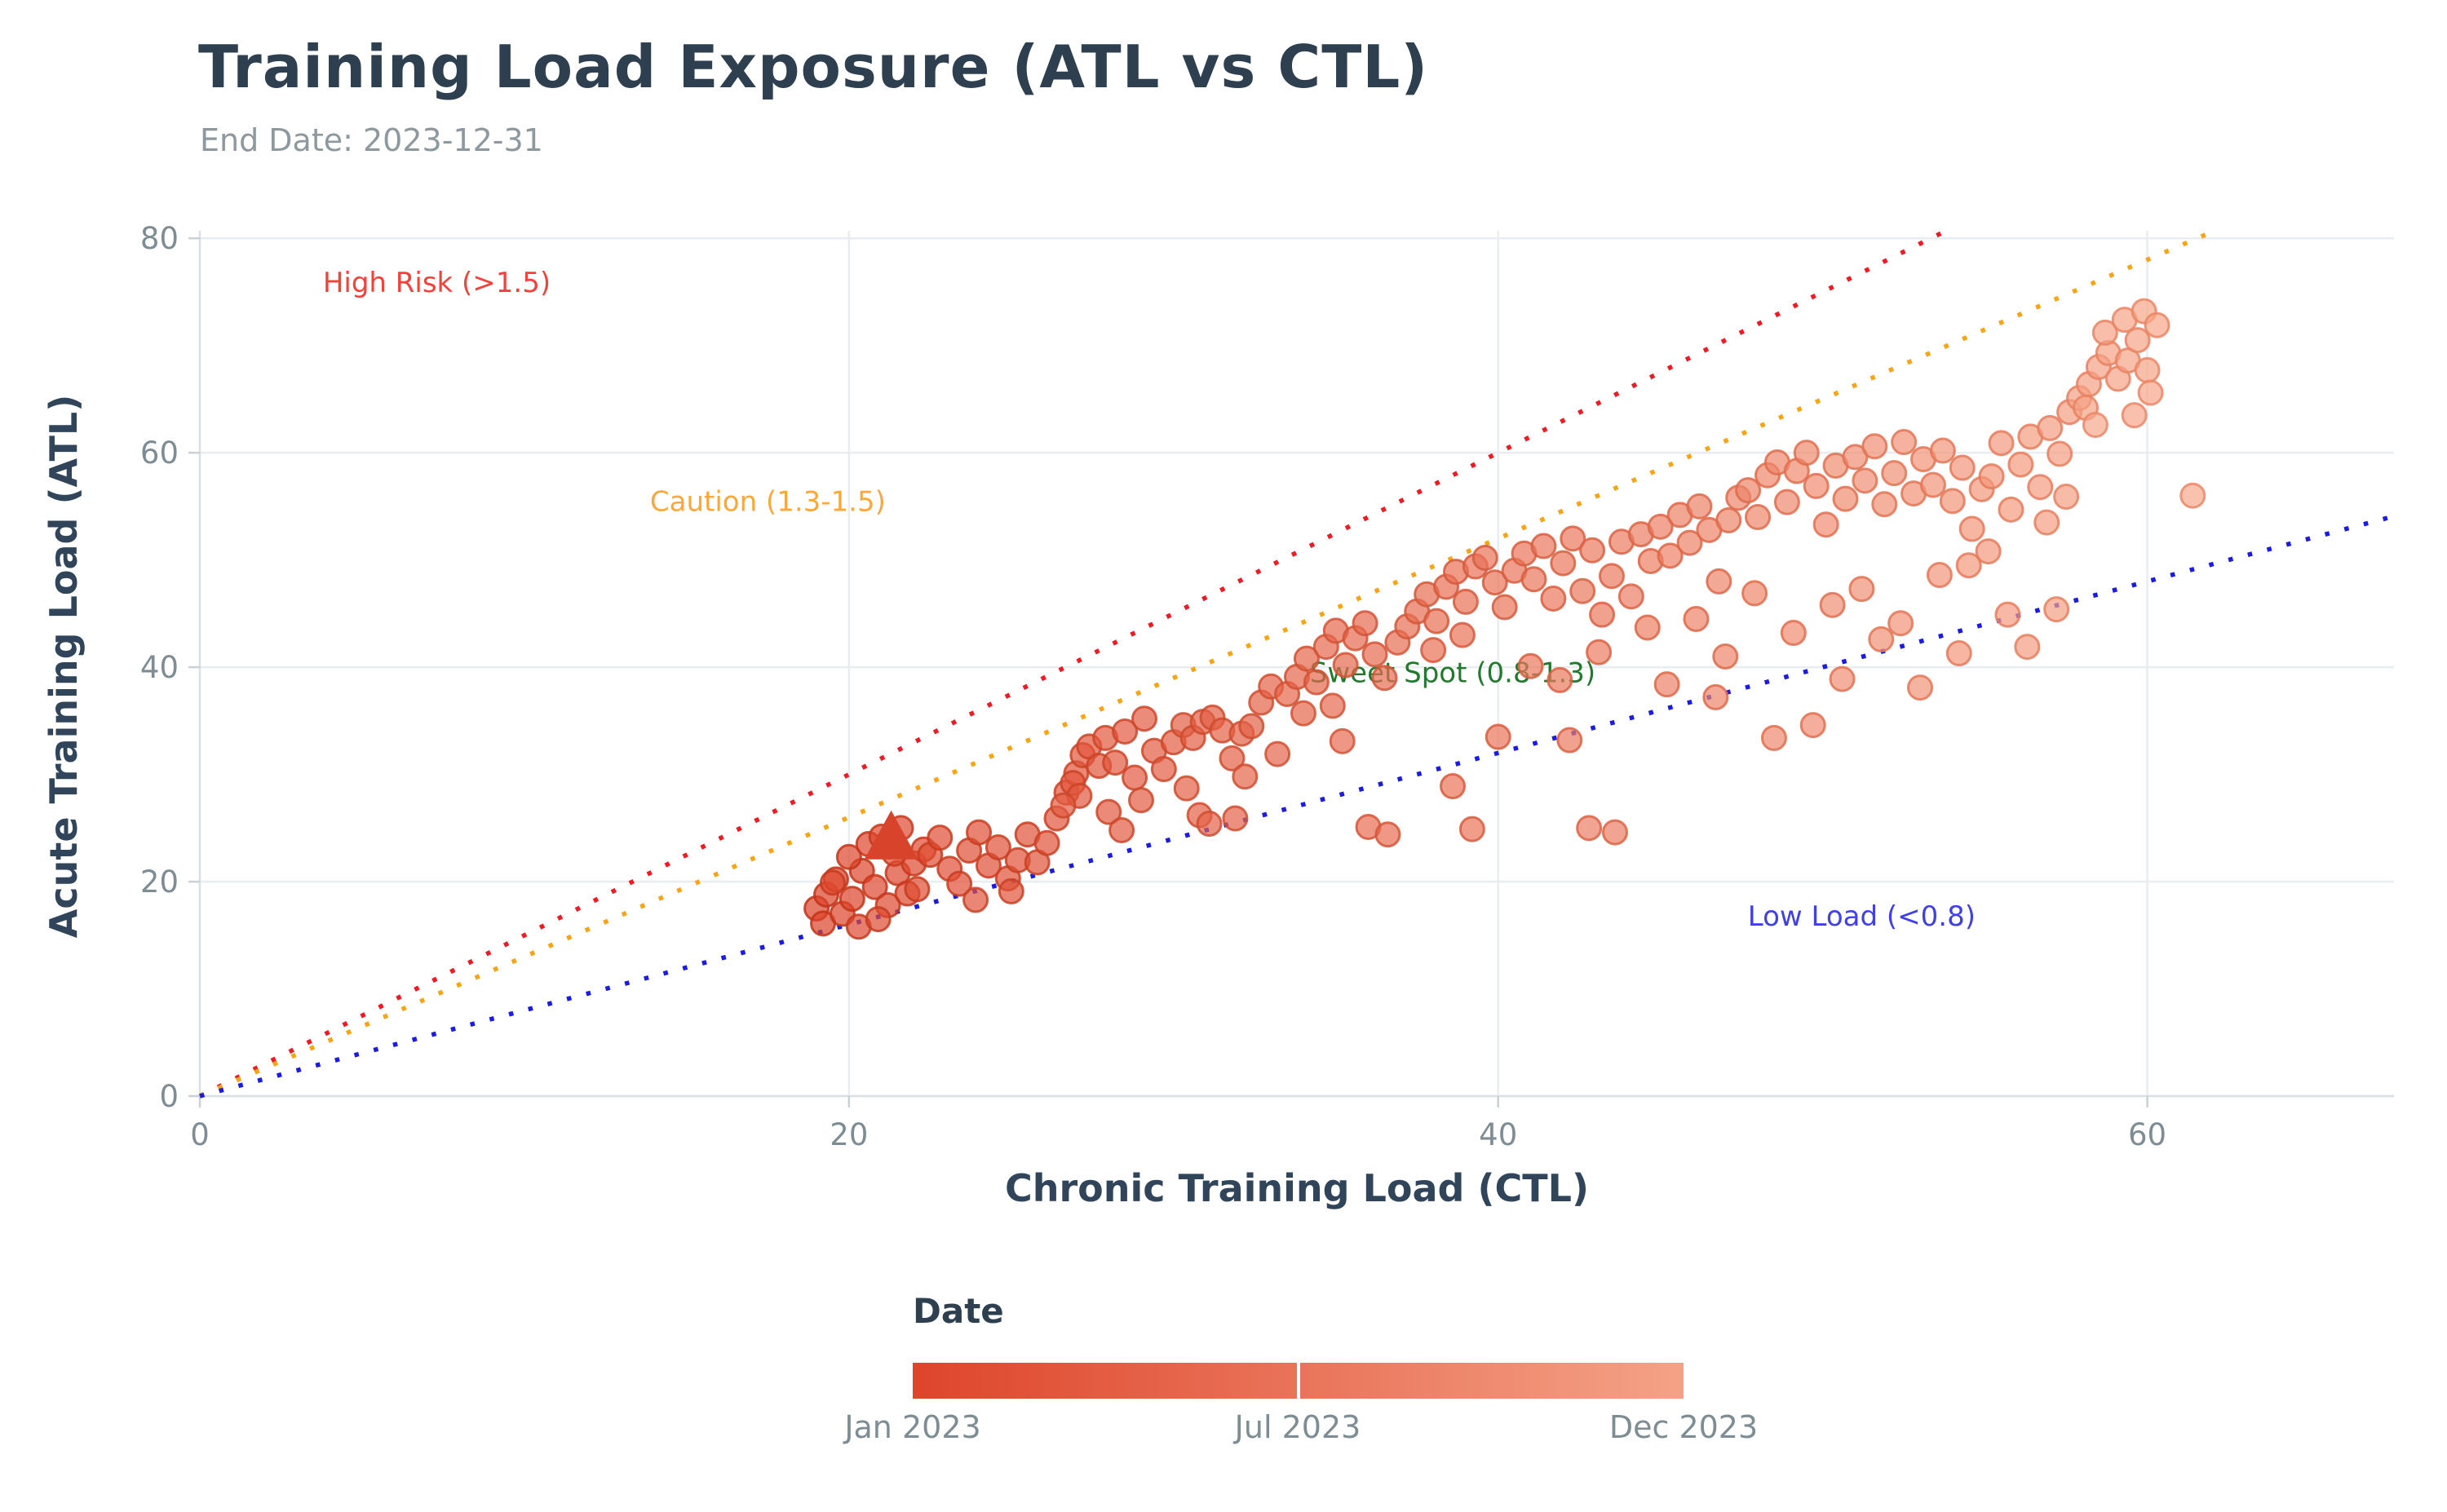 The image size is (2447, 1512). I want to click on y-tick-label: 0, so click(169, 1097).